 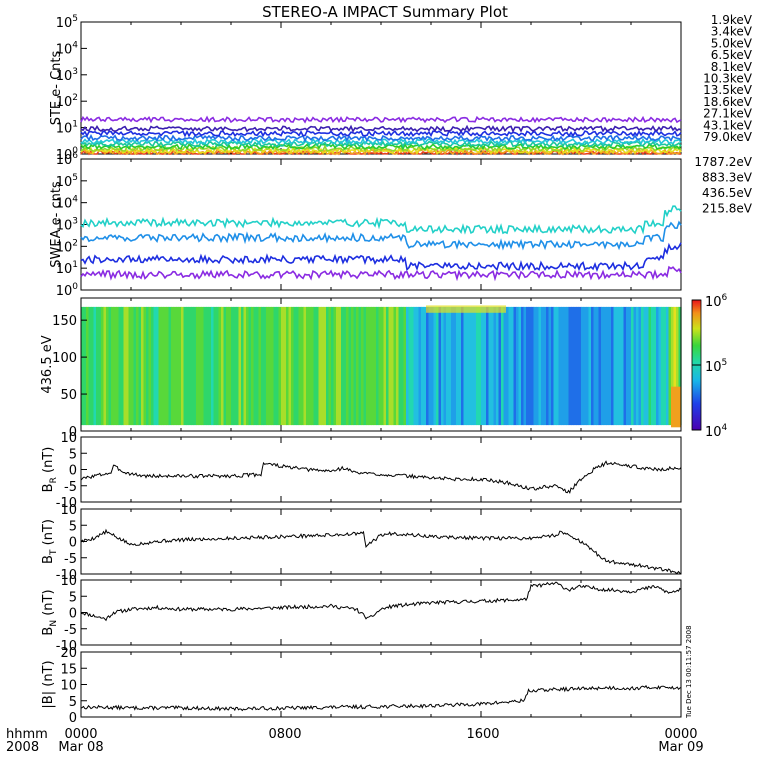 I want to click on ste-ytick-label: 10⁰, so click(x=67, y=154).